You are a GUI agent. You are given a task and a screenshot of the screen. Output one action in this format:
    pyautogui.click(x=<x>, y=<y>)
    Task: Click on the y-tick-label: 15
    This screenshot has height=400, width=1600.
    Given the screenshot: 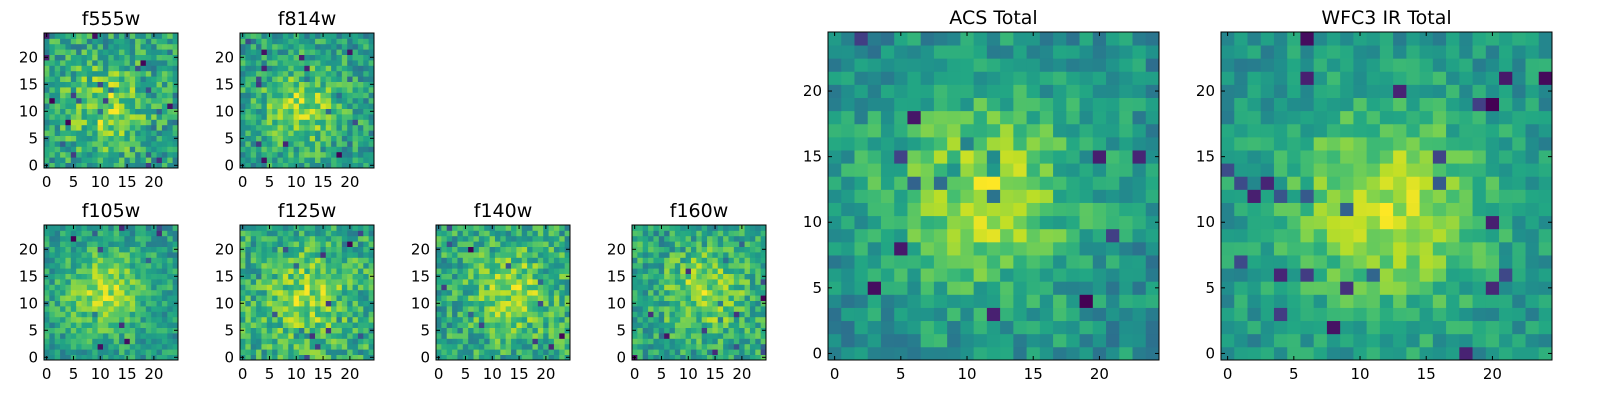 What is the action you would take?
    pyautogui.click(x=28, y=84)
    